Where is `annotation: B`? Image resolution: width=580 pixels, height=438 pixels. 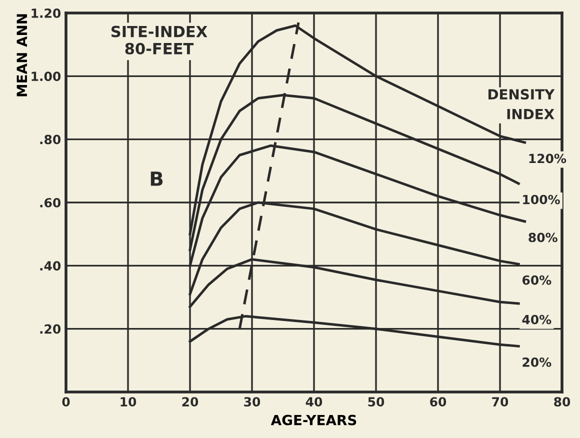
annotation: B is located at coordinates (156, 179).